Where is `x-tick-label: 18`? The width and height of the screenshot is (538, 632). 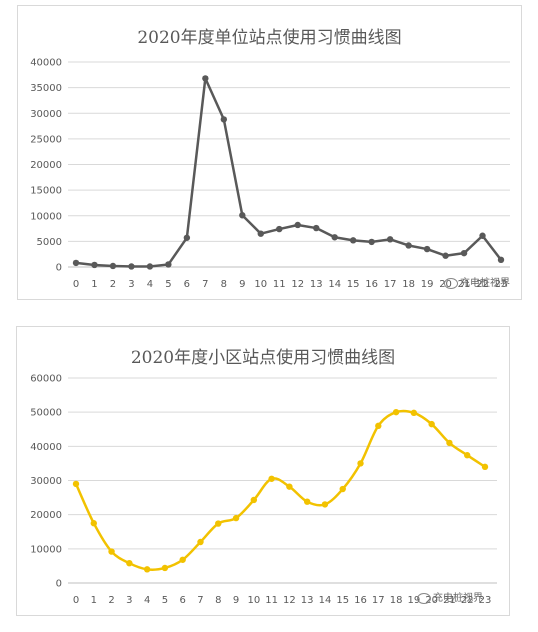
x-tick-label: 18 is located at coordinates (396, 600).